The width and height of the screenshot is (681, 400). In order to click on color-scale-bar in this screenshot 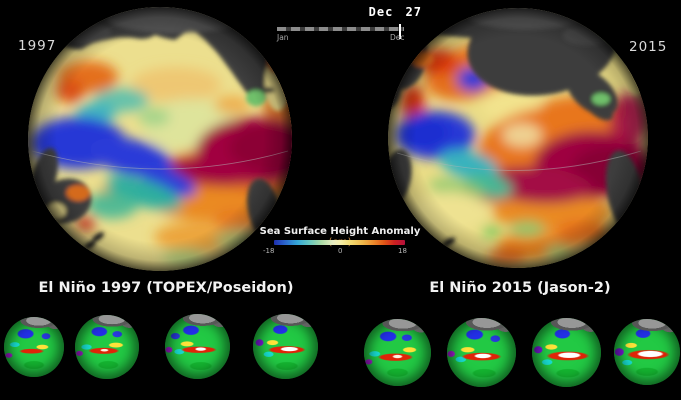, I will do `click(339, 242)`.